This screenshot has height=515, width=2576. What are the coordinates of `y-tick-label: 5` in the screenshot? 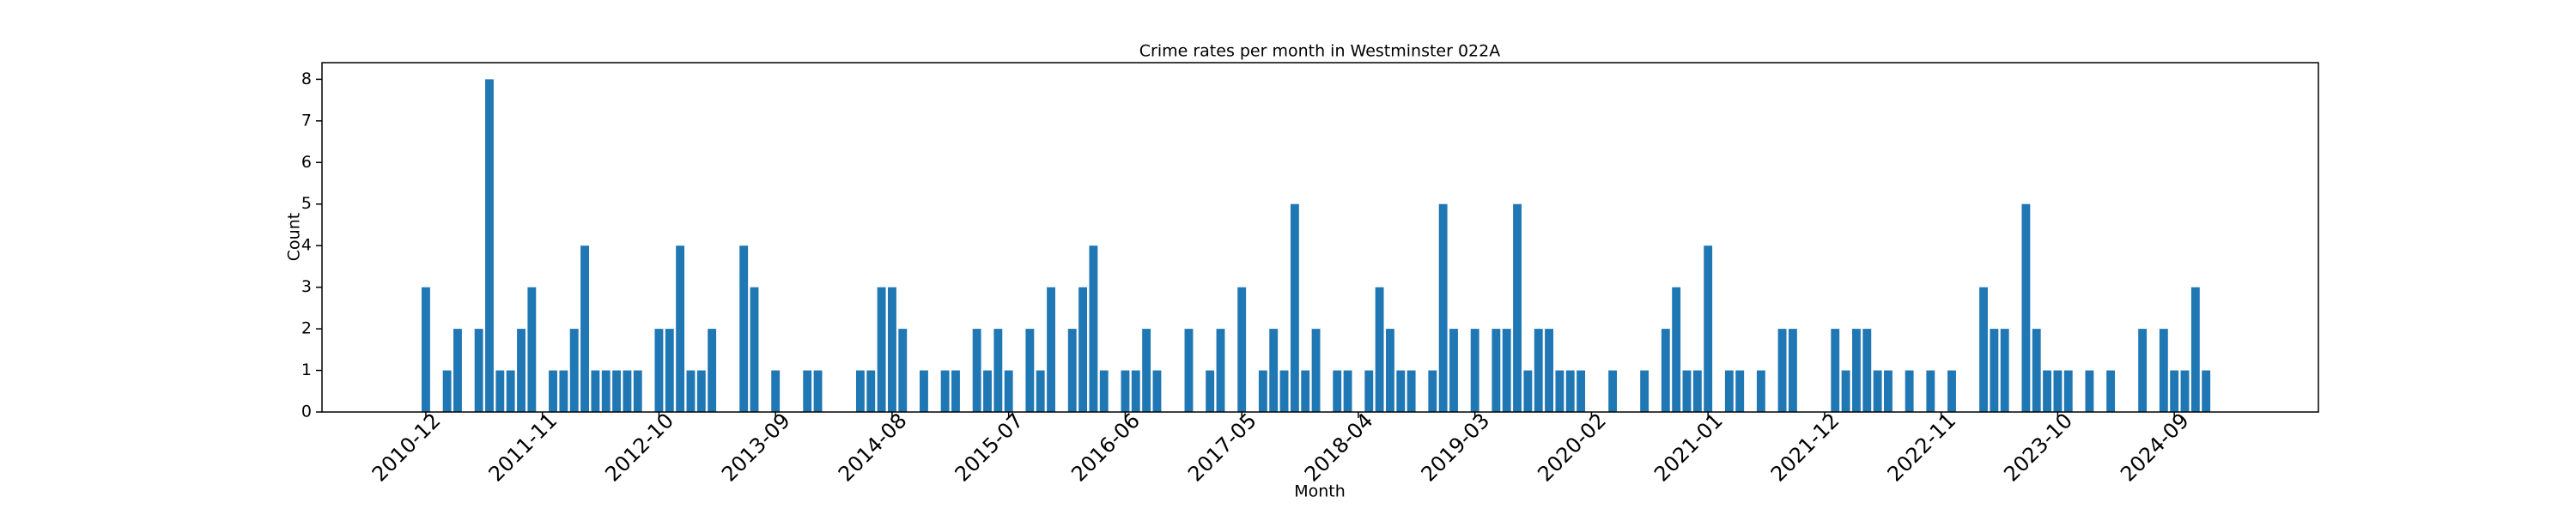 It's located at (306, 203).